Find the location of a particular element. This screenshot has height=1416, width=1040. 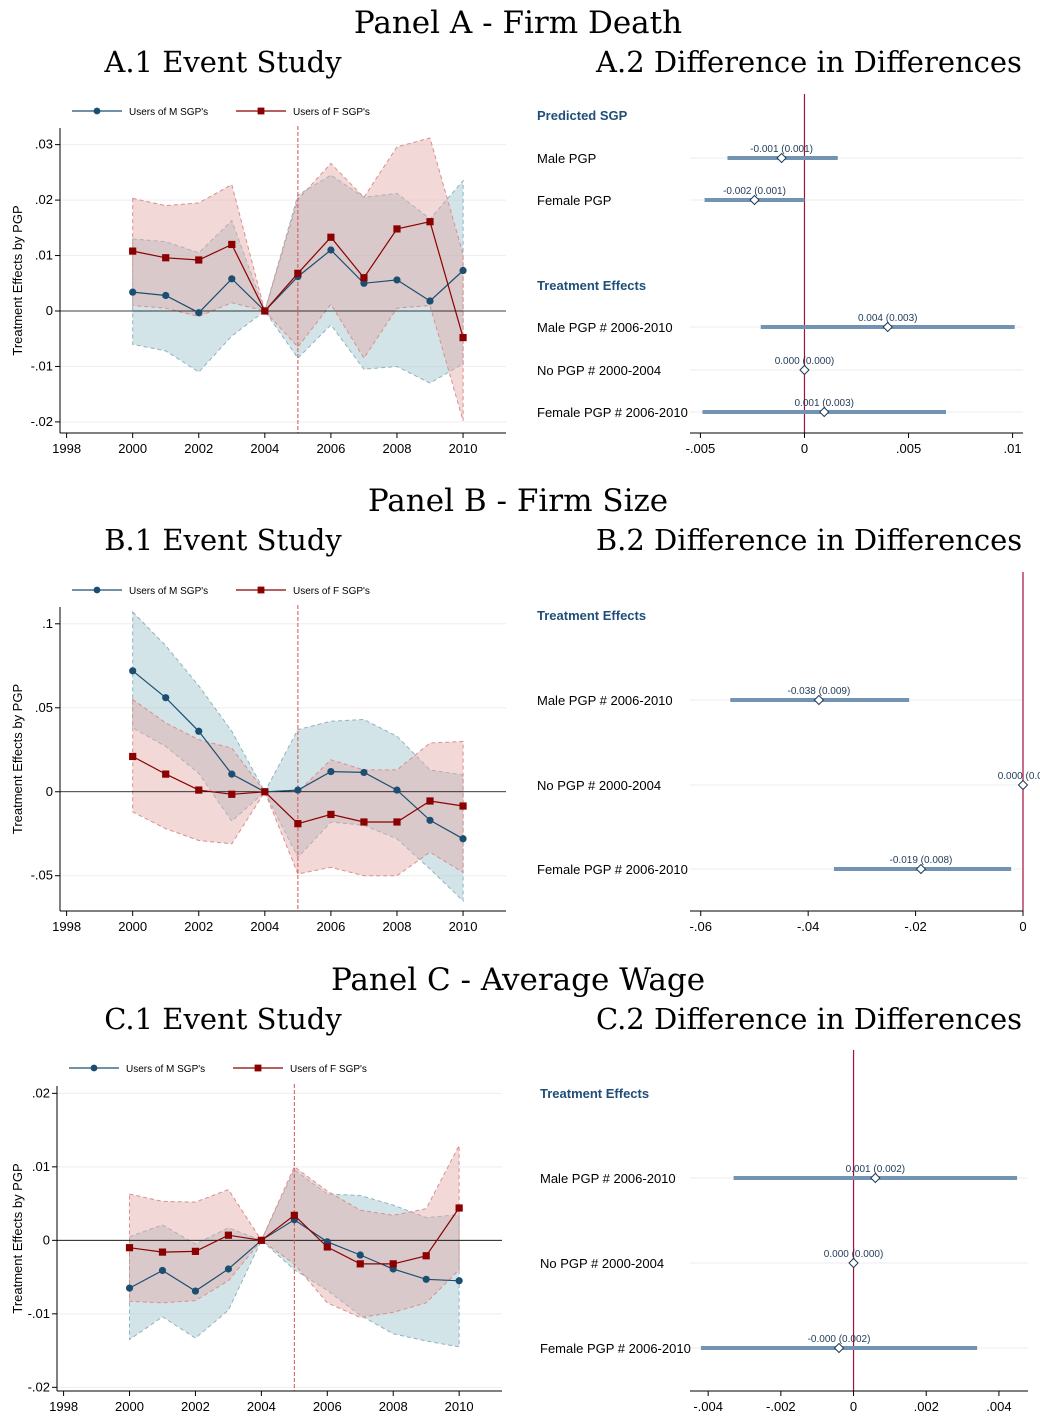

c2-title: C.2 Difference in Differences is located at coordinates (809, 1019).